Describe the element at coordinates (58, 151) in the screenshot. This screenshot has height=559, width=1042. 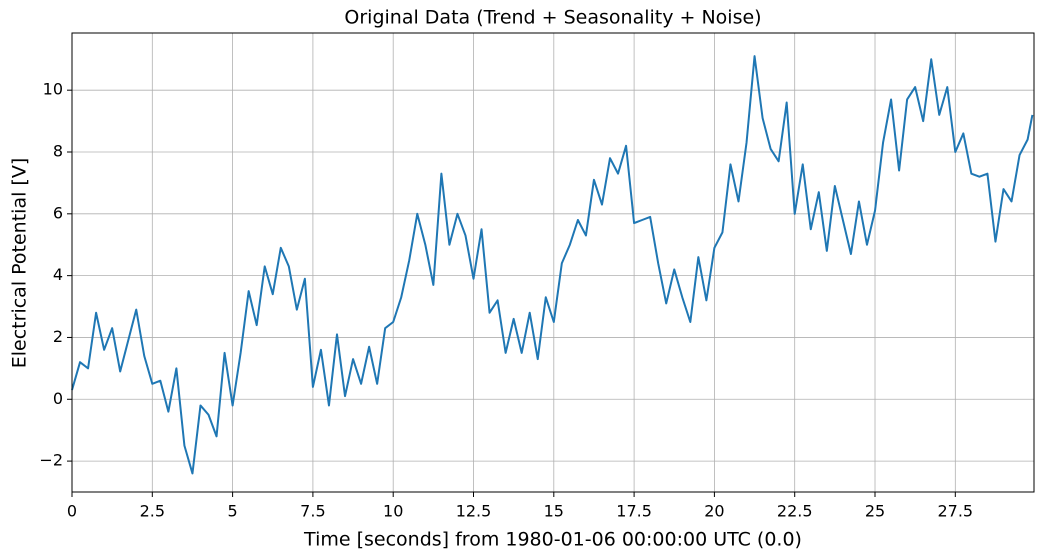
I see `y-tick-label: 8` at that location.